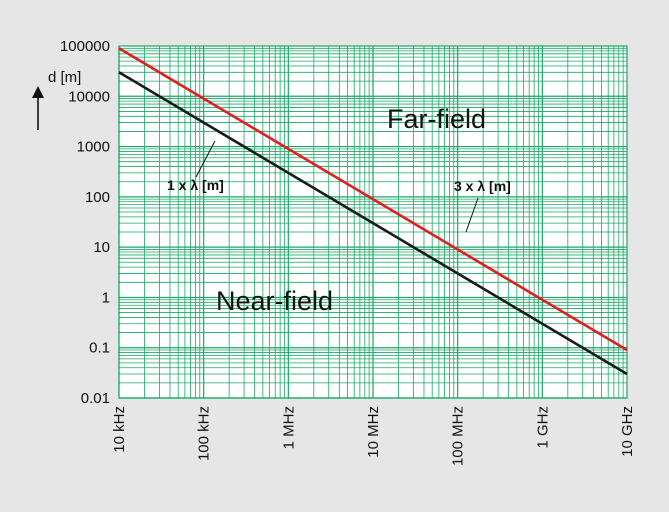 The image size is (669, 512). Describe the element at coordinates (85, 222) in the screenshot. I see `y-tick-labels: 100000 10000 1000 100 10 1 0.1 0.01` at that location.